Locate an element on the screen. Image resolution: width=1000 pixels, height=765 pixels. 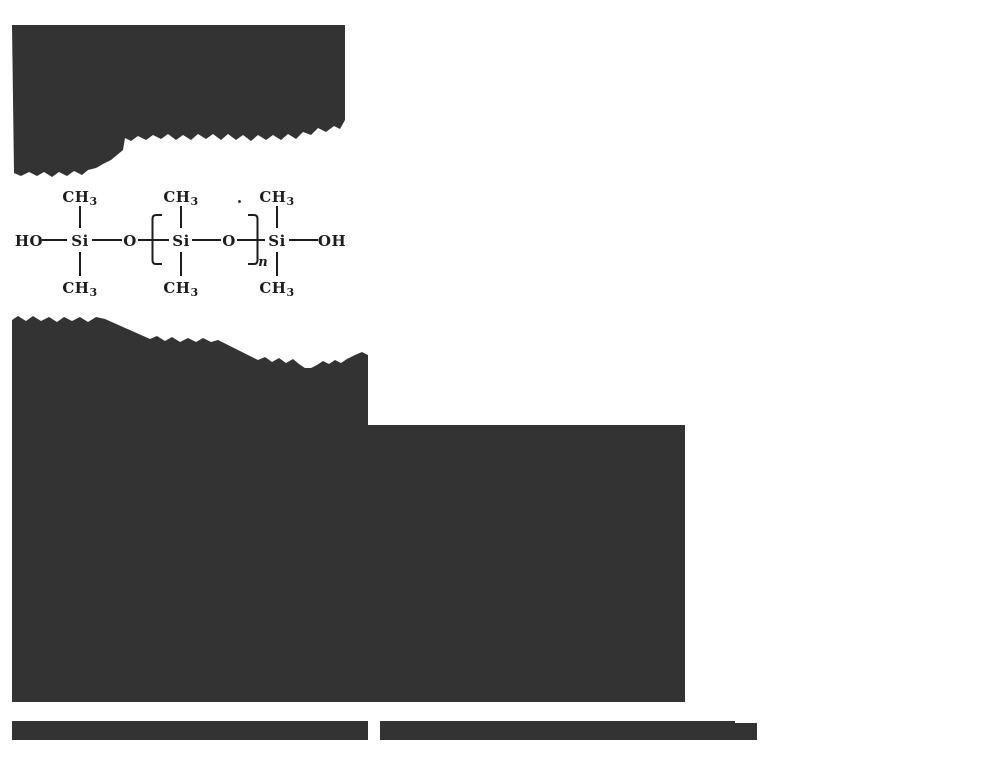
repeat-bracket-left is located at coordinates (156, 239).